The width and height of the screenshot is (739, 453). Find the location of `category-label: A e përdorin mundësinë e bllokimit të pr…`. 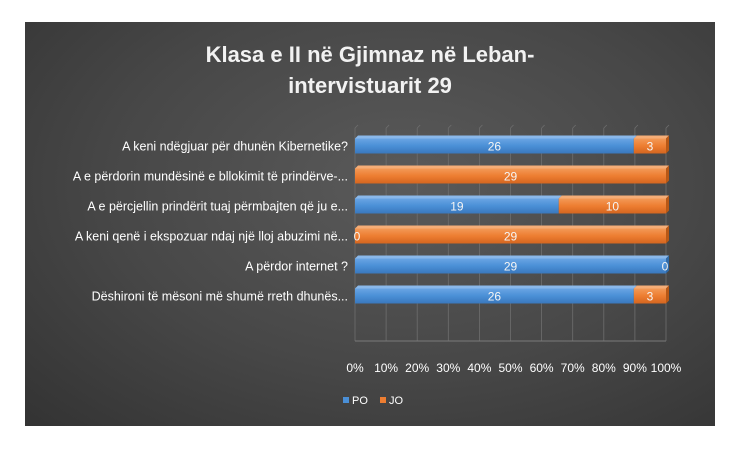

category-label: A e përdorin mundësinë e bllokimit të pr… is located at coordinates (210, 177).